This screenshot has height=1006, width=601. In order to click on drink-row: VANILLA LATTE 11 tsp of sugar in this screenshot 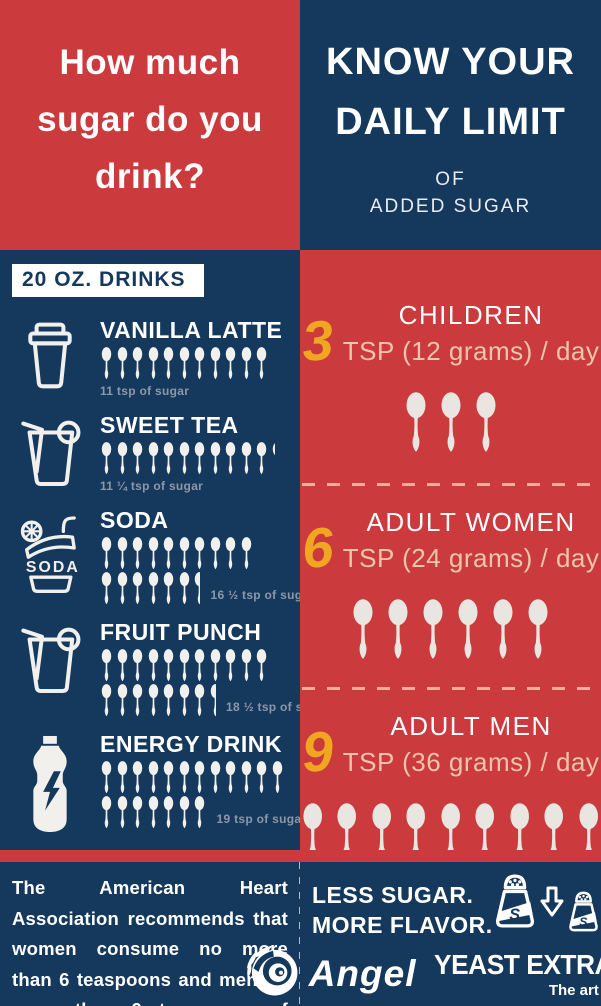, I will do `click(152, 358)`.